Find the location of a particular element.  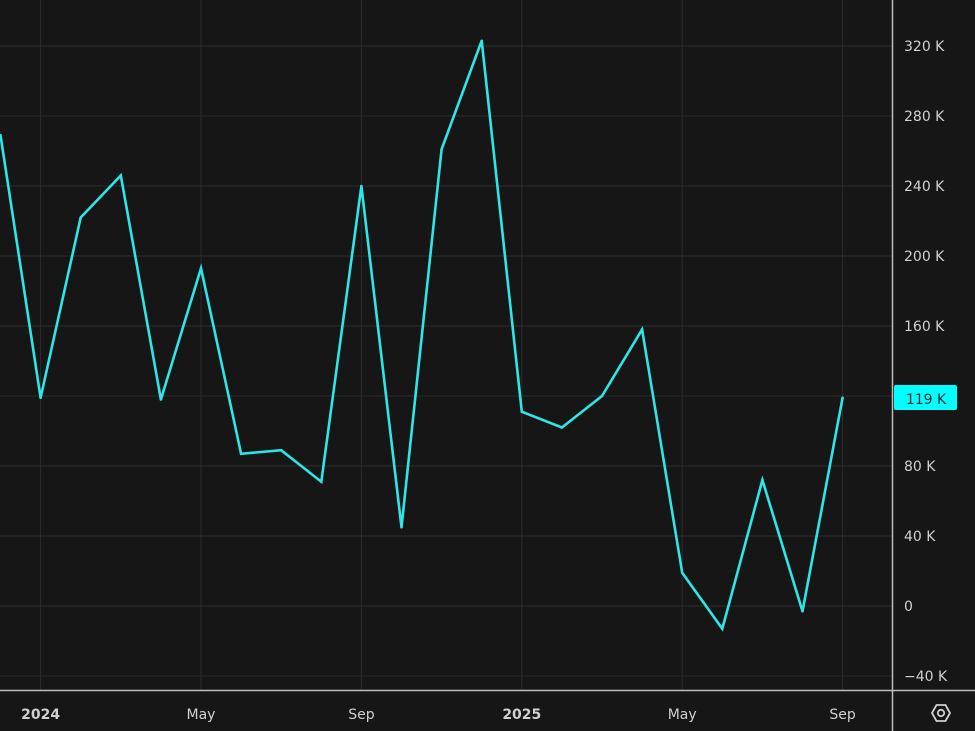

y-tick-label: 40 K is located at coordinates (920, 537).